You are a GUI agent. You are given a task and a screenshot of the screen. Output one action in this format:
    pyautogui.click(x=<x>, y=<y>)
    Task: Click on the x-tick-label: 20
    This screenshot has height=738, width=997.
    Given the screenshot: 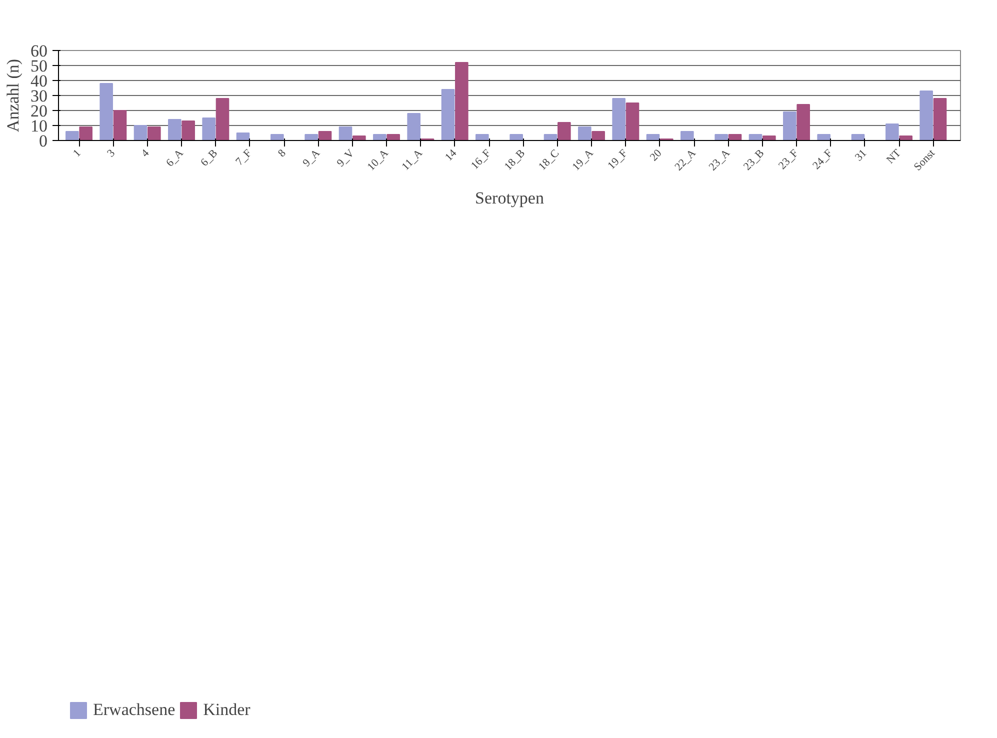 What is the action you would take?
    pyautogui.click(x=656, y=155)
    